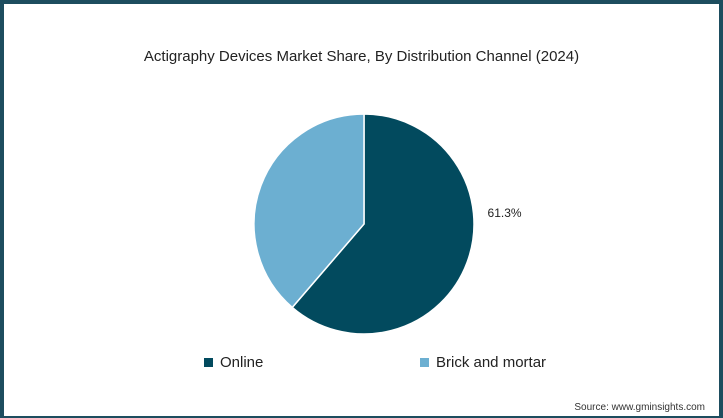  What do you see at coordinates (424, 362) in the screenshot?
I see `legend-swatch-brick-and-mortar` at bounding box center [424, 362].